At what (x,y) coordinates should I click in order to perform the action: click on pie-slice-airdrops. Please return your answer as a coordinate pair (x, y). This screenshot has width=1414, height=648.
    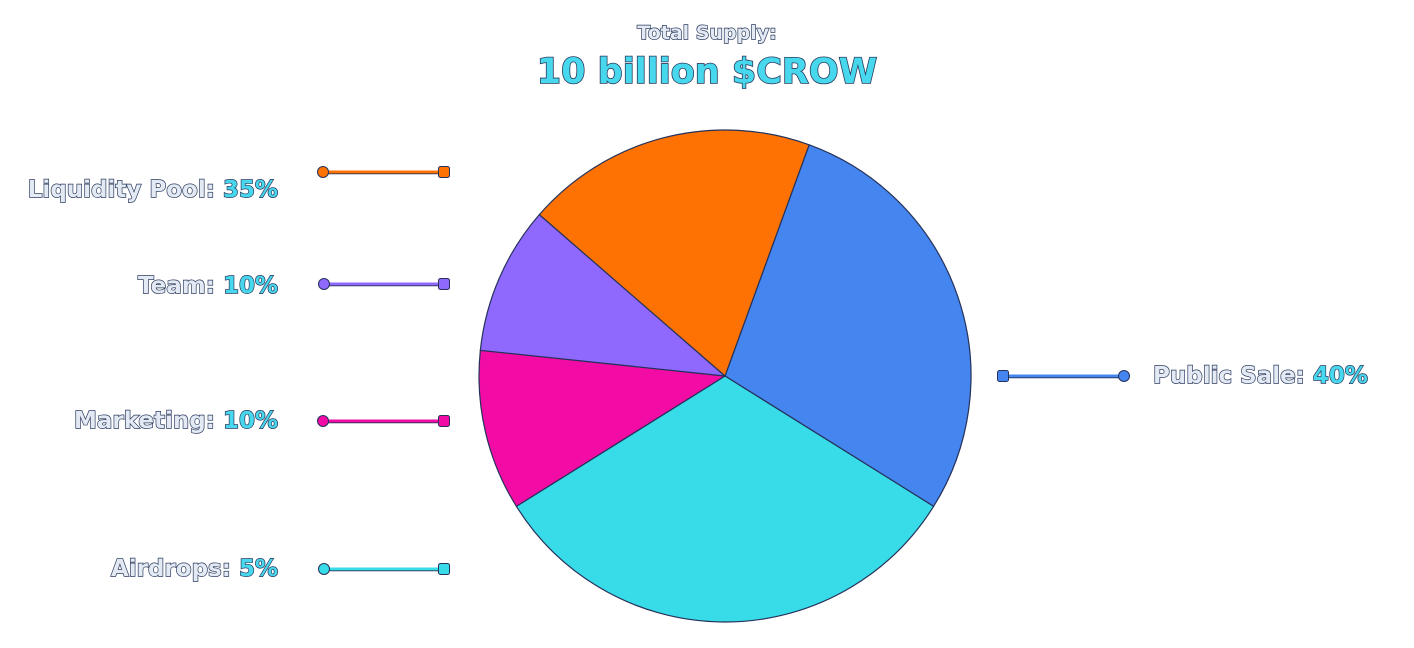
    Looking at the image, I should click on (725, 499).